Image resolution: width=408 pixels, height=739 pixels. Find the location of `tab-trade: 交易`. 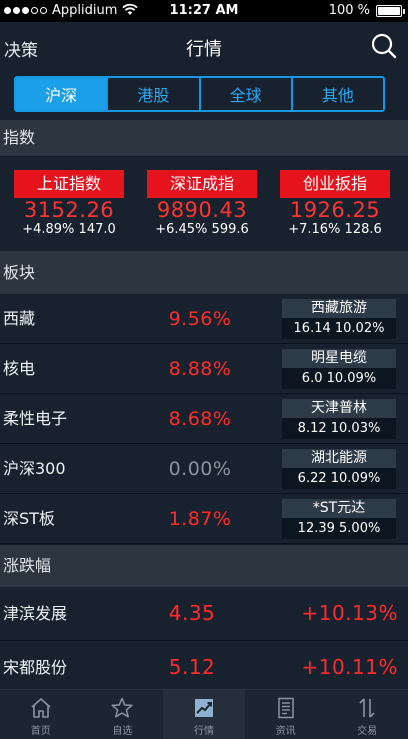

tab-trade: 交易 is located at coordinates (367, 714).